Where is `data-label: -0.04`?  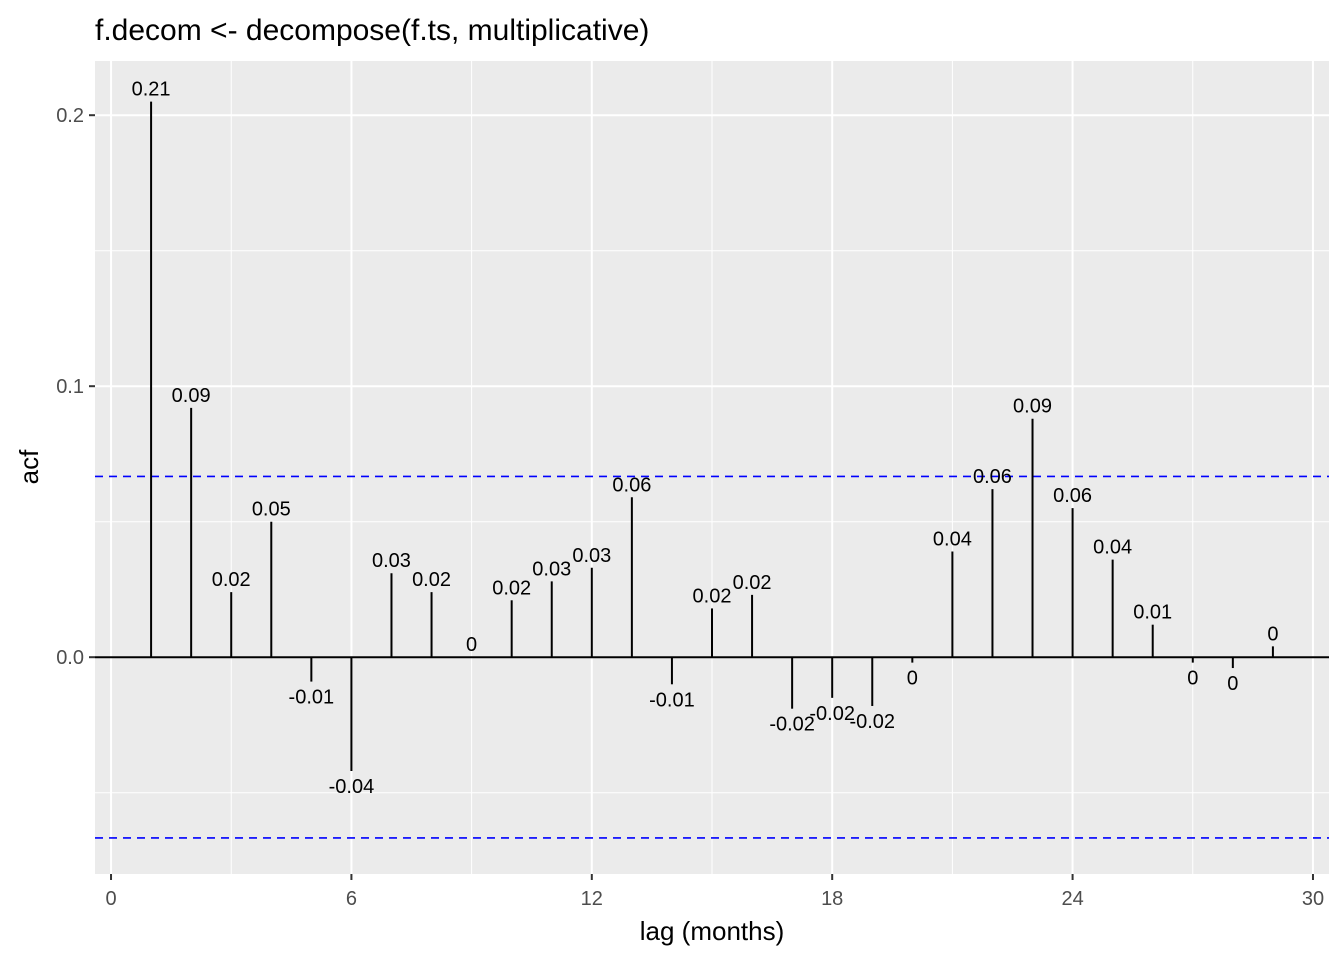
data-label: -0.04 is located at coordinates (352, 787).